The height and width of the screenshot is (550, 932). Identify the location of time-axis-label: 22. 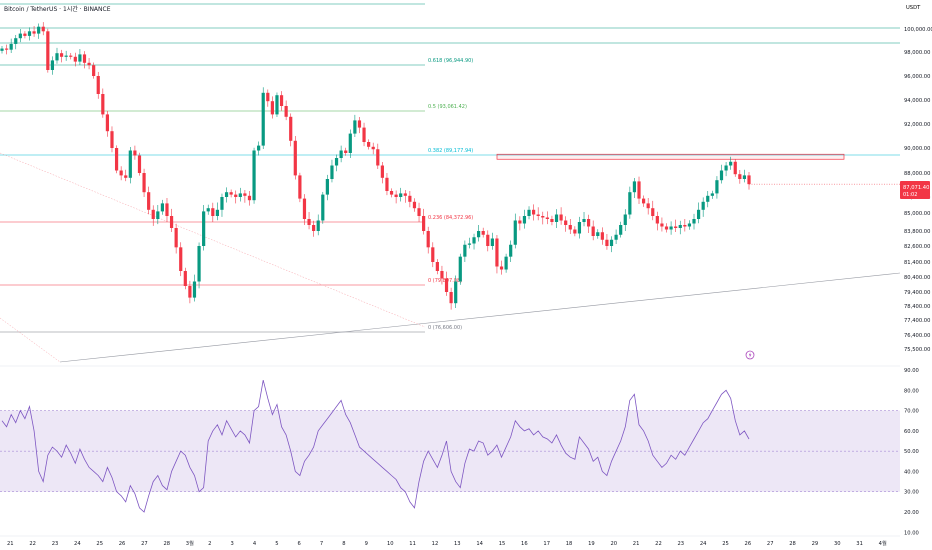
(658, 544).